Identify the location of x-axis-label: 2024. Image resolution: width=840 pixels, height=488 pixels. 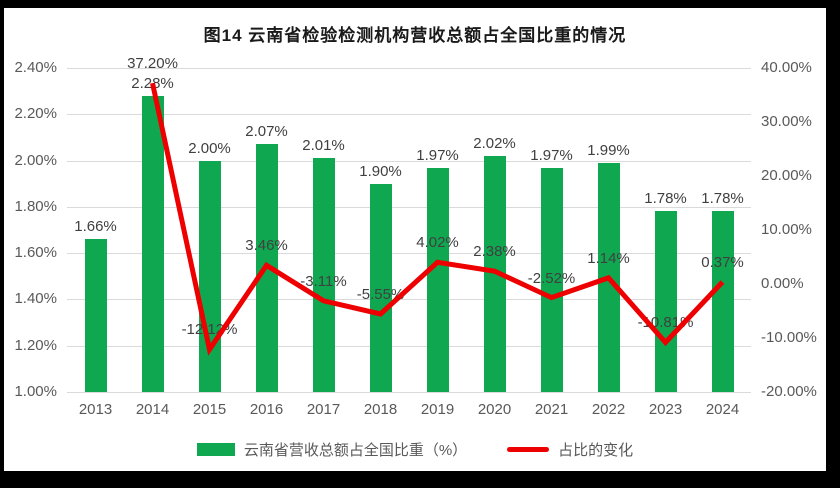
(722, 409).